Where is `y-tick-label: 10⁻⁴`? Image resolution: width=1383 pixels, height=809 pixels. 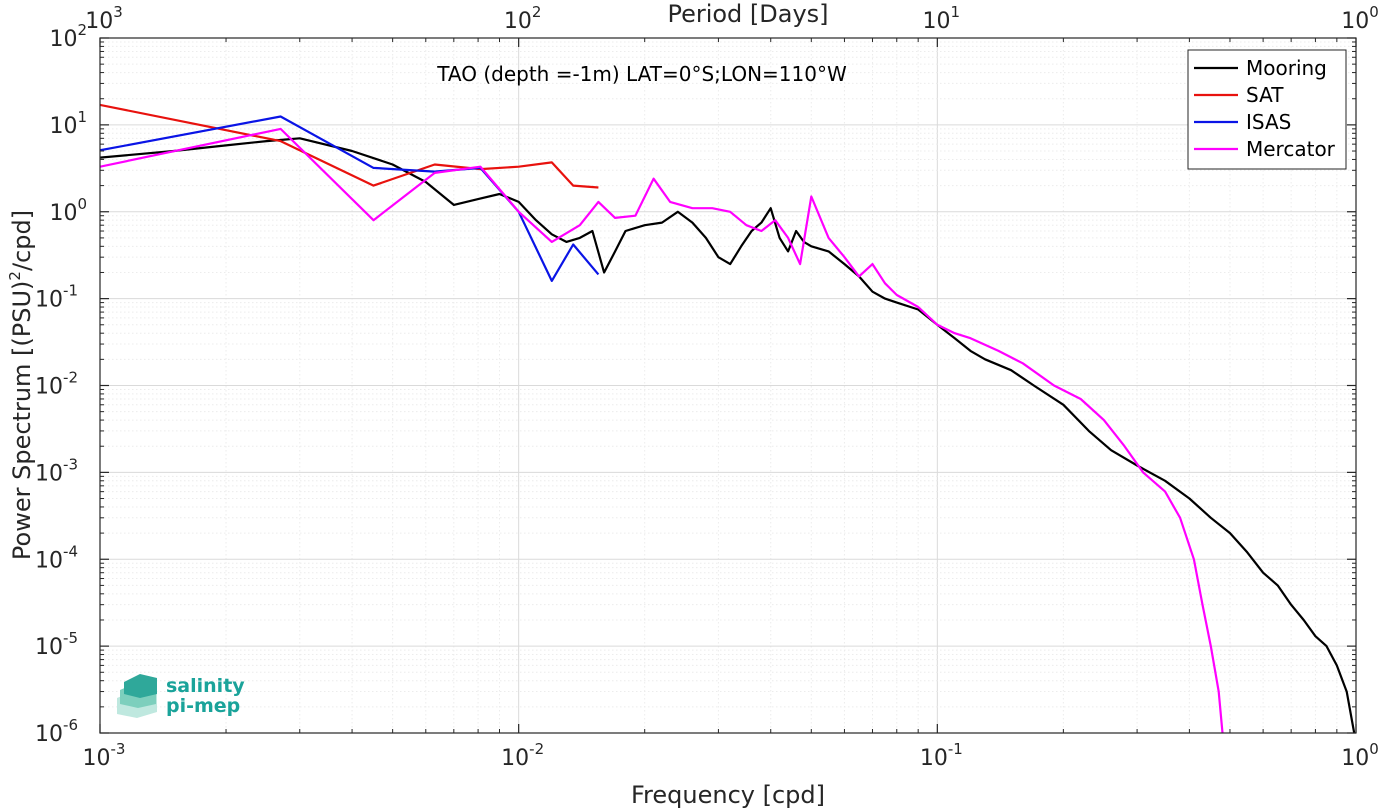
y-tick-label: 10⁻⁴ is located at coordinates (56, 557).